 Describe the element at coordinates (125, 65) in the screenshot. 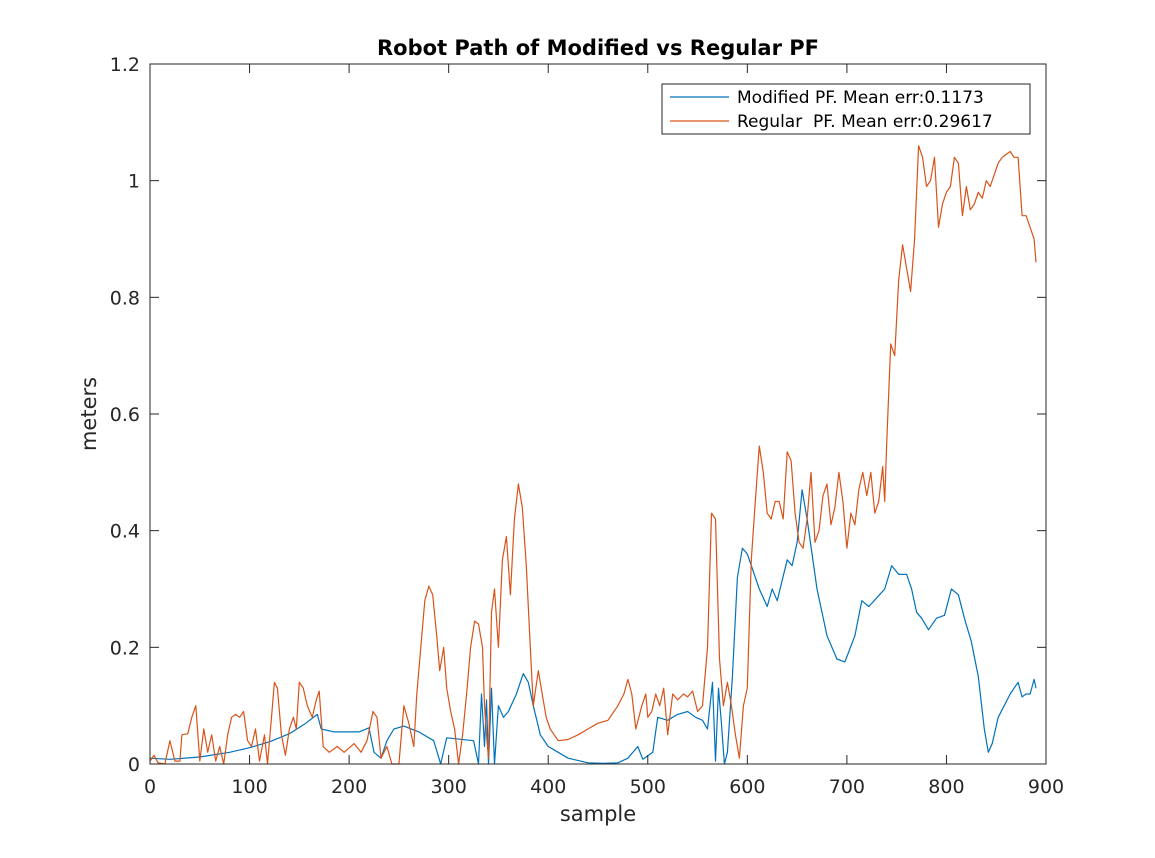

I see `y-tick-label: 1.2` at that location.